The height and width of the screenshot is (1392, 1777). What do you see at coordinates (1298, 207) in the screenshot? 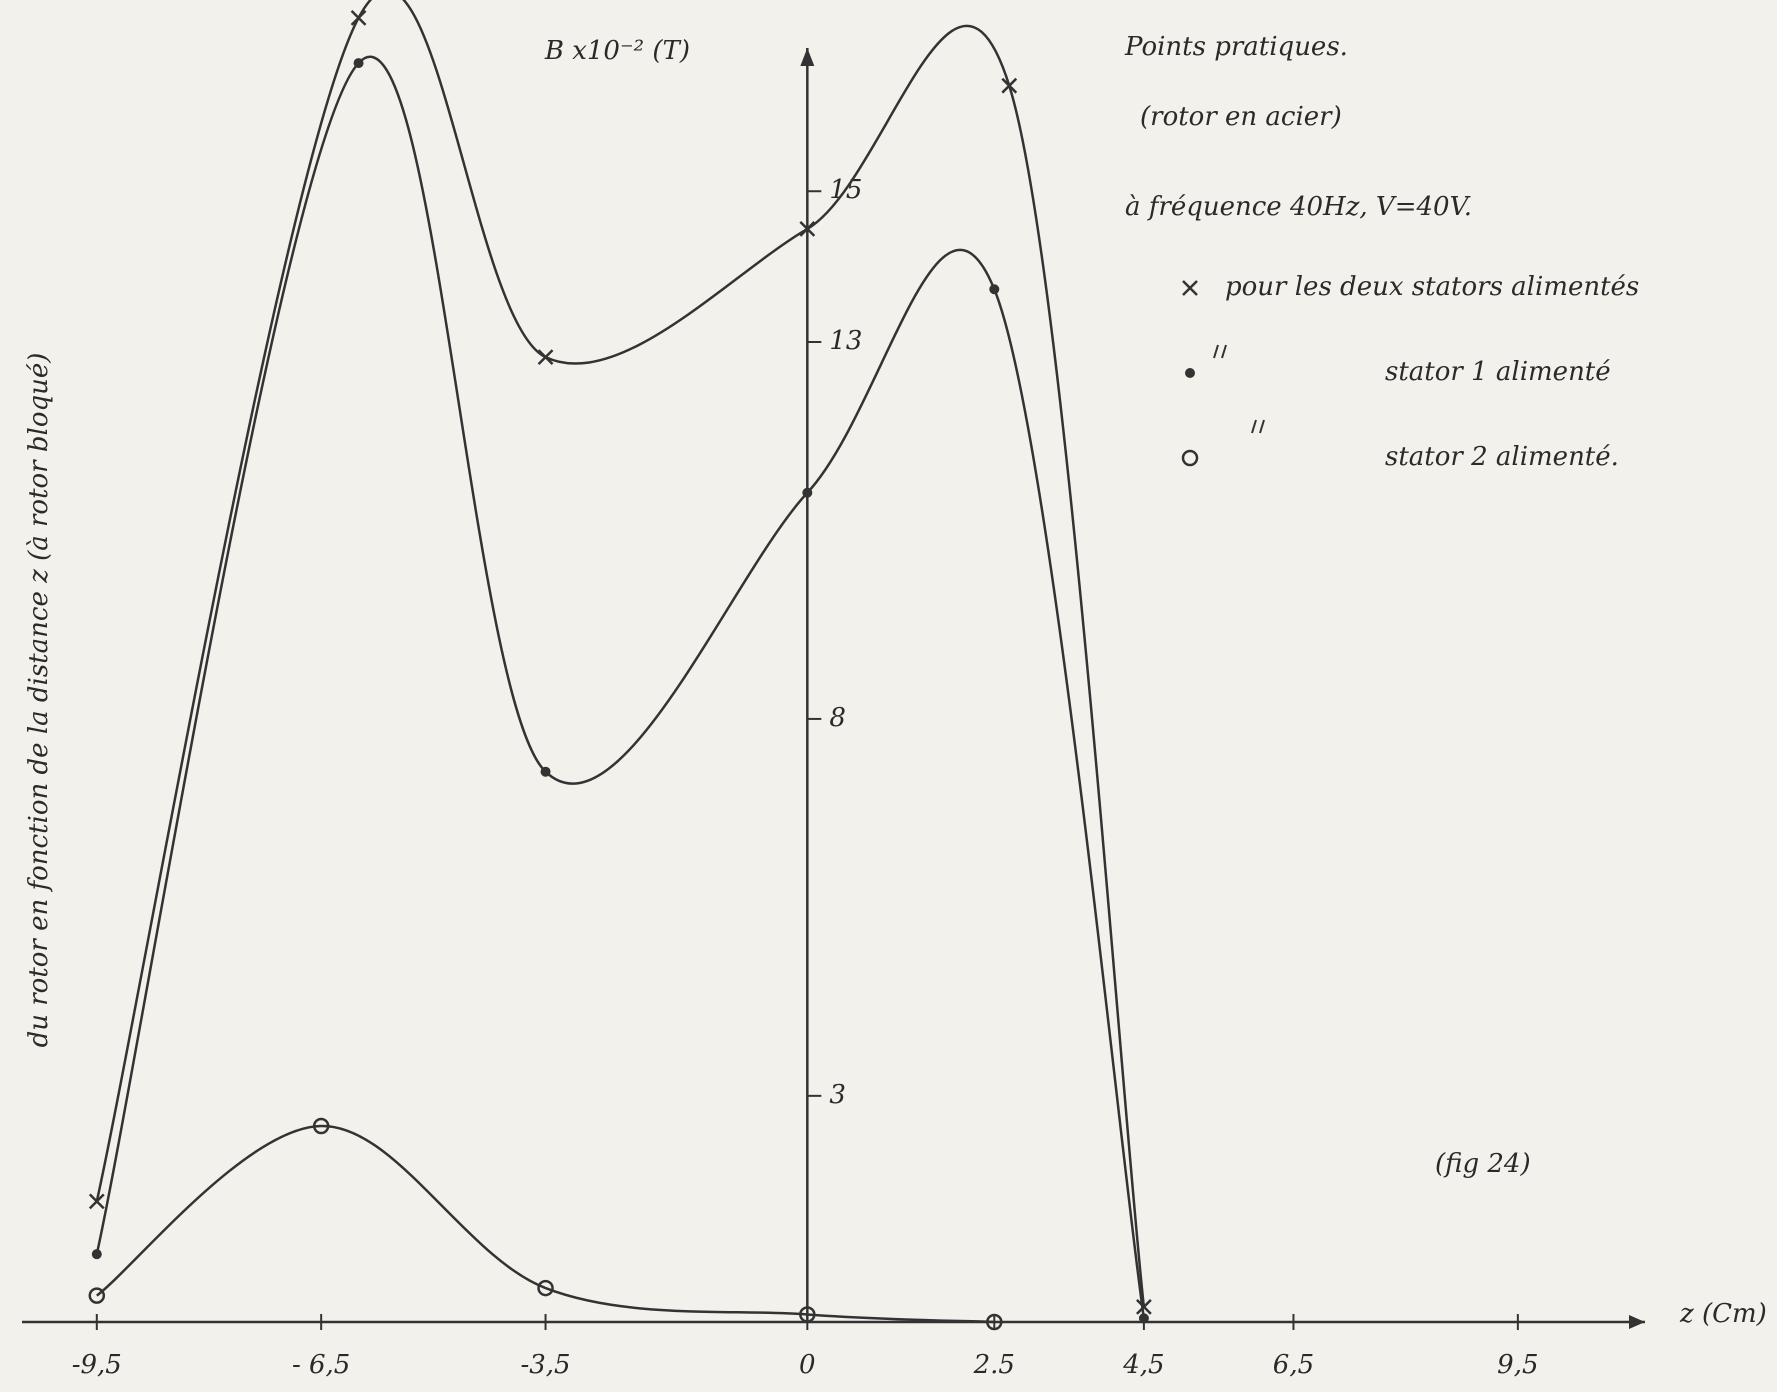
I see `conditions: à fréquence 40Hz, V=40V.` at bounding box center [1298, 207].